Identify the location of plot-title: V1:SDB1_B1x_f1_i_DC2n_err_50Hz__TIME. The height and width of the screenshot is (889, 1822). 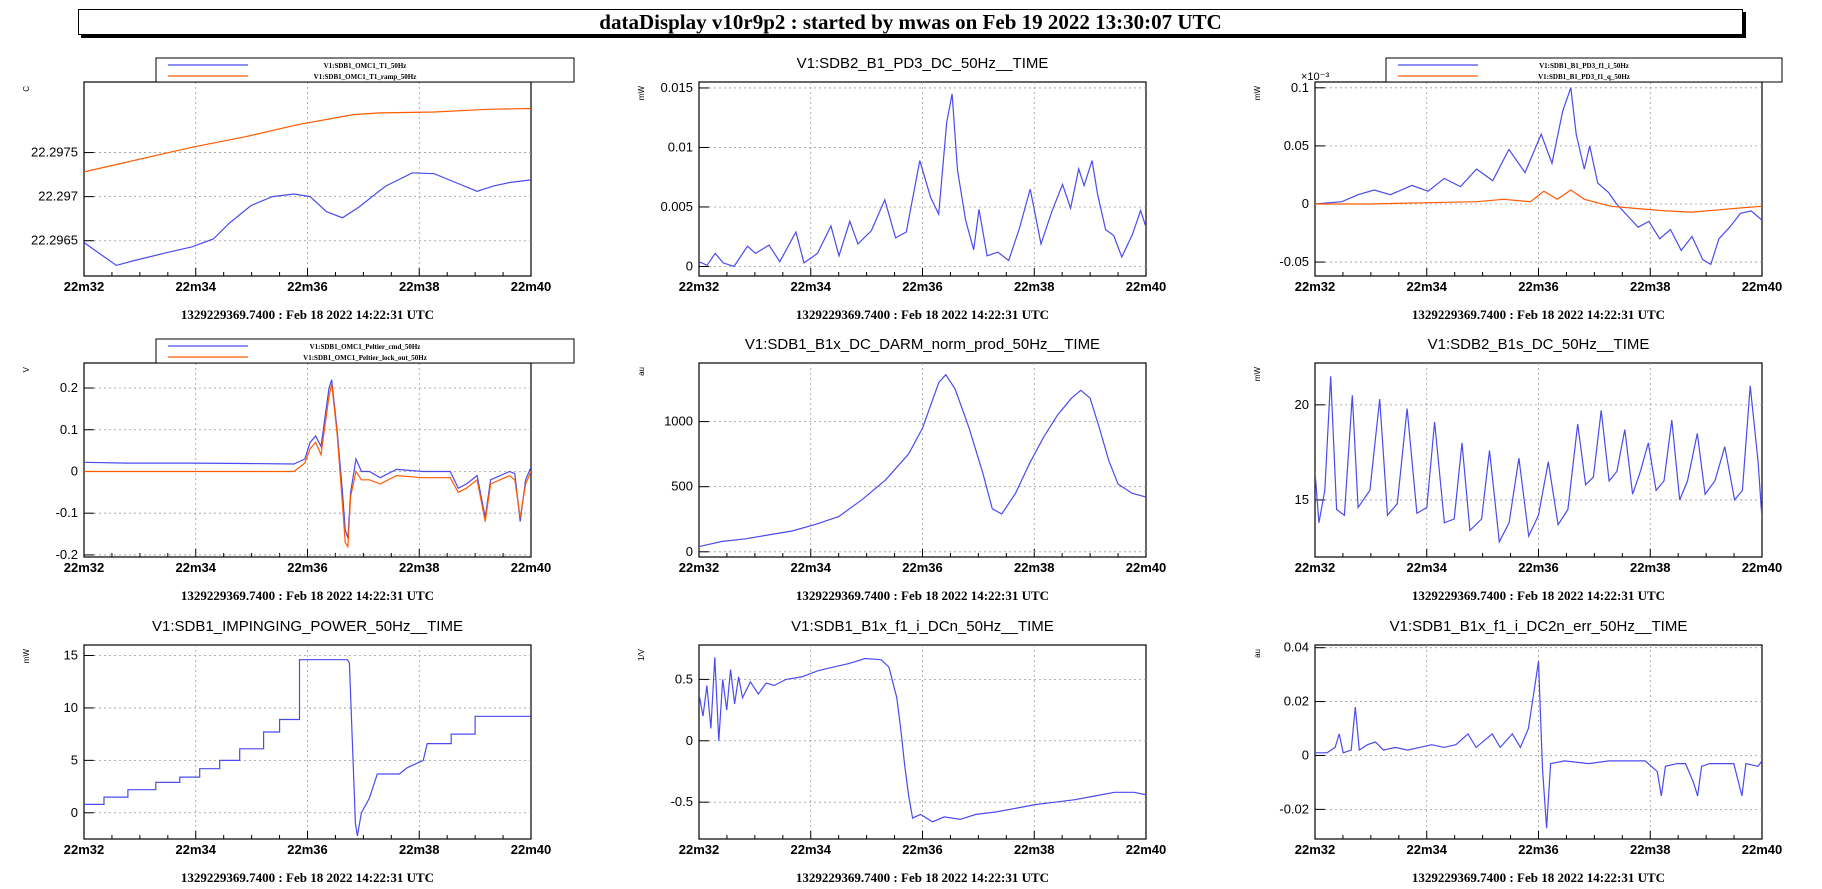
(1539, 626).